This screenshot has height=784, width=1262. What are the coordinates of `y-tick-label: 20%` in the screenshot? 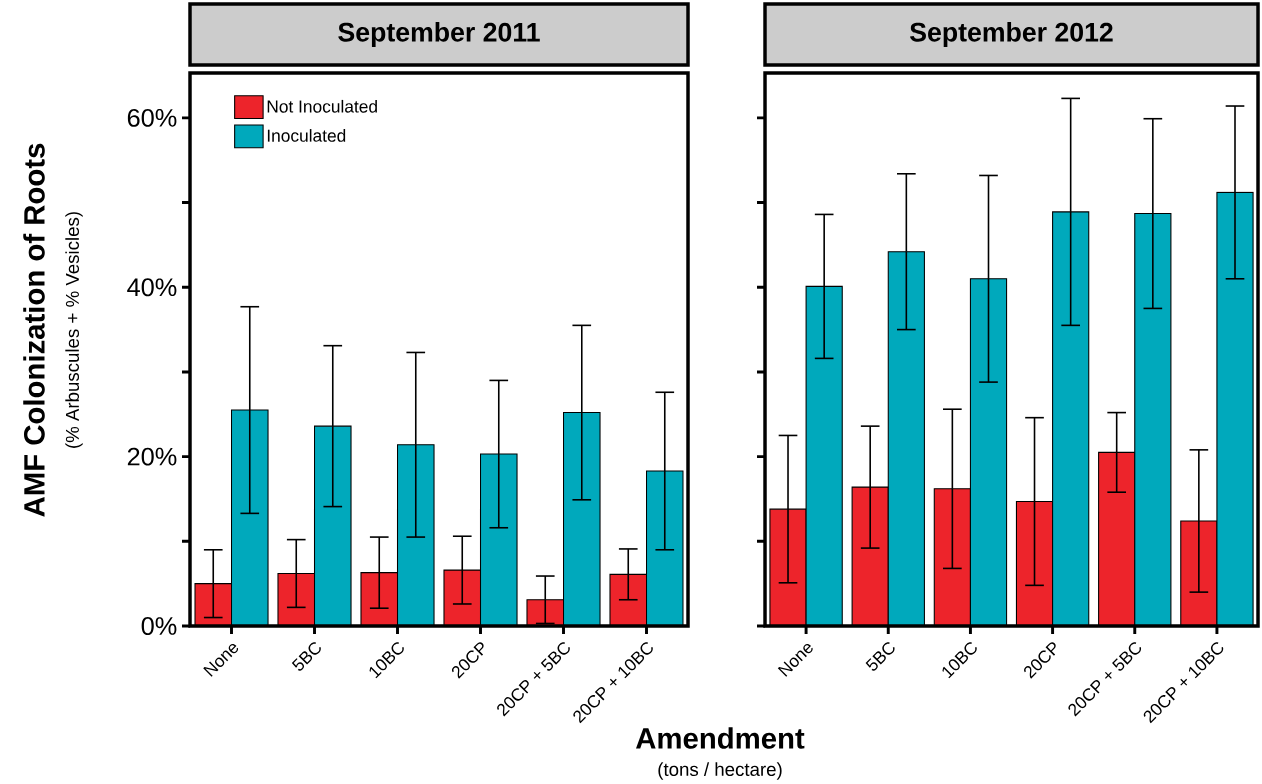 It's located at (152, 456).